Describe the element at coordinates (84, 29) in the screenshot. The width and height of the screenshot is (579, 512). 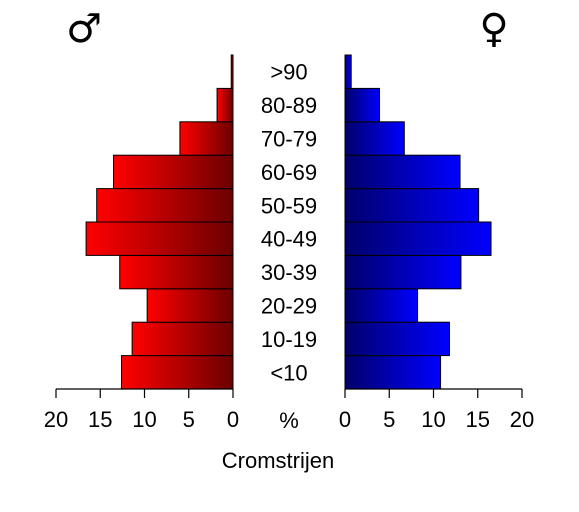
I see `male-symbol-icon: ♂` at that location.